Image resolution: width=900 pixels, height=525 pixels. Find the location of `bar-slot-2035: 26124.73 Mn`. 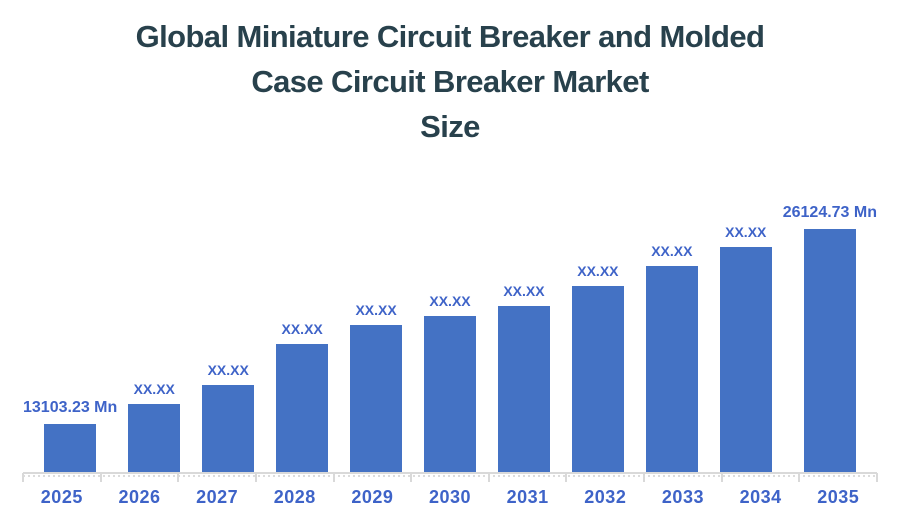

bar-slot-2035: 26124.73 Mn is located at coordinates (830, 316).